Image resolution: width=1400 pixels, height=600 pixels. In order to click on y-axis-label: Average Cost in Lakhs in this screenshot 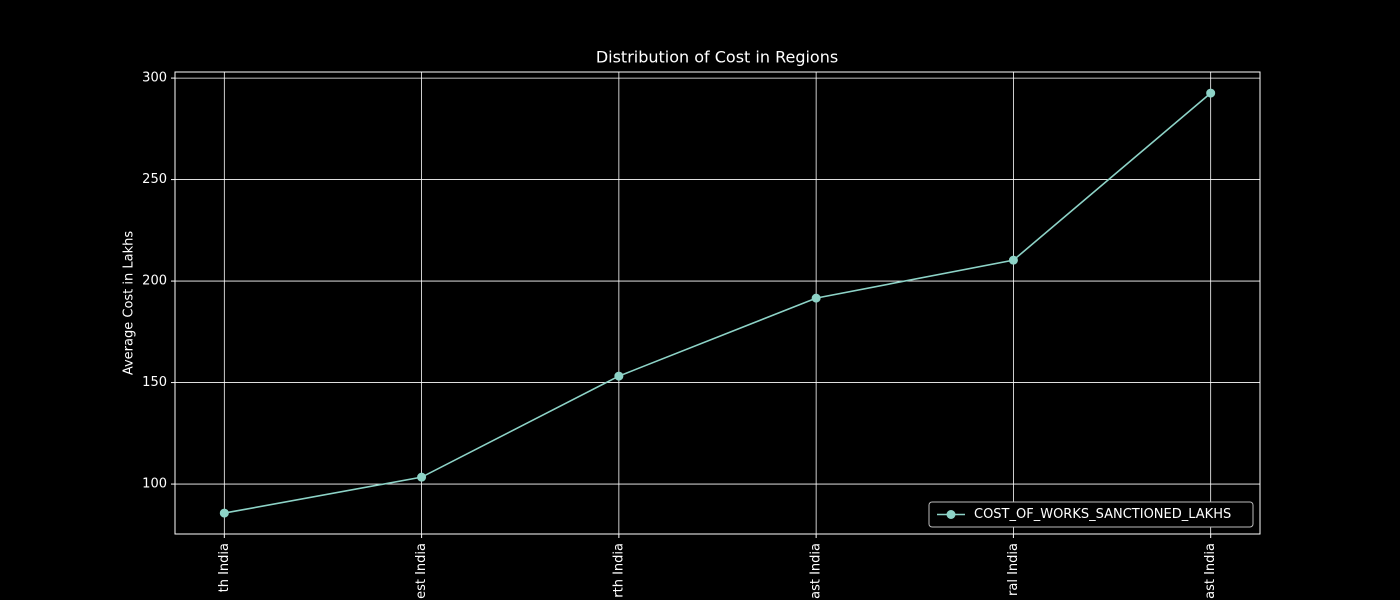, I will do `click(129, 303)`.